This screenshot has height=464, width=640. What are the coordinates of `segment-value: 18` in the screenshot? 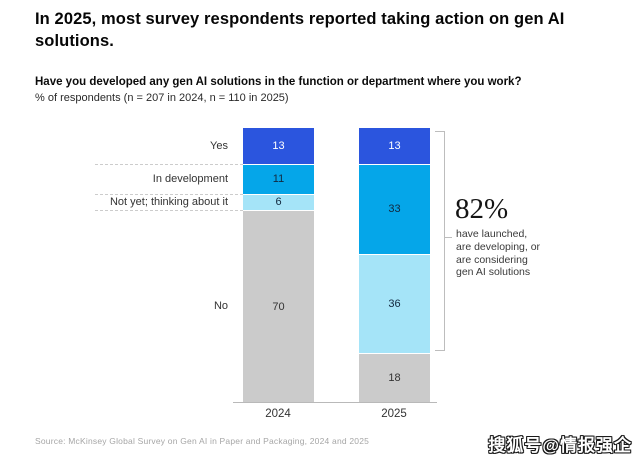 It's located at (394, 377).